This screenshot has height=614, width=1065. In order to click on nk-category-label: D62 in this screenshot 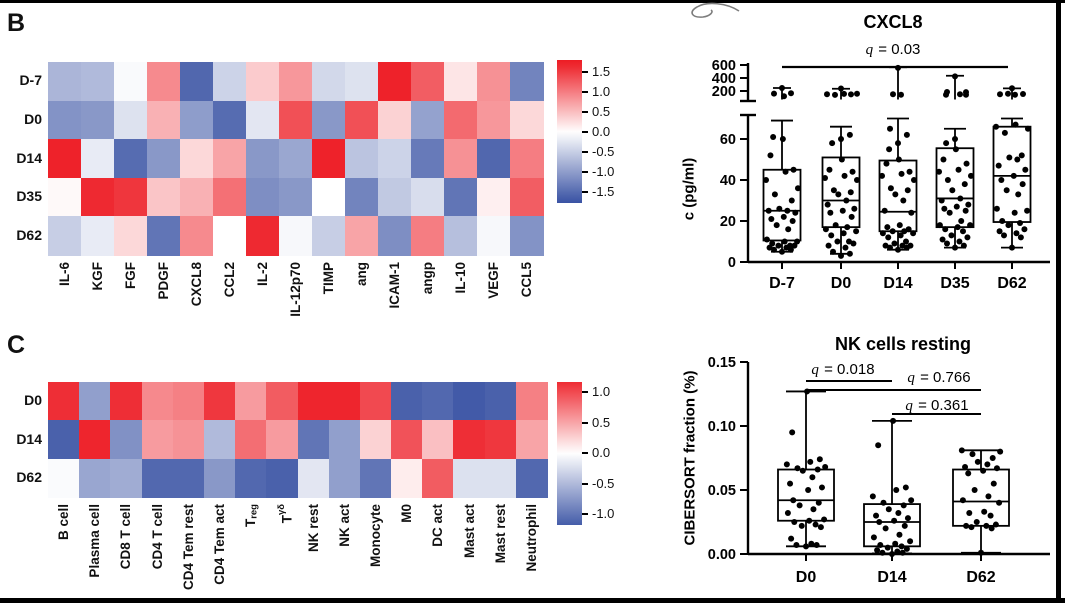, I will do `click(980, 577)`.